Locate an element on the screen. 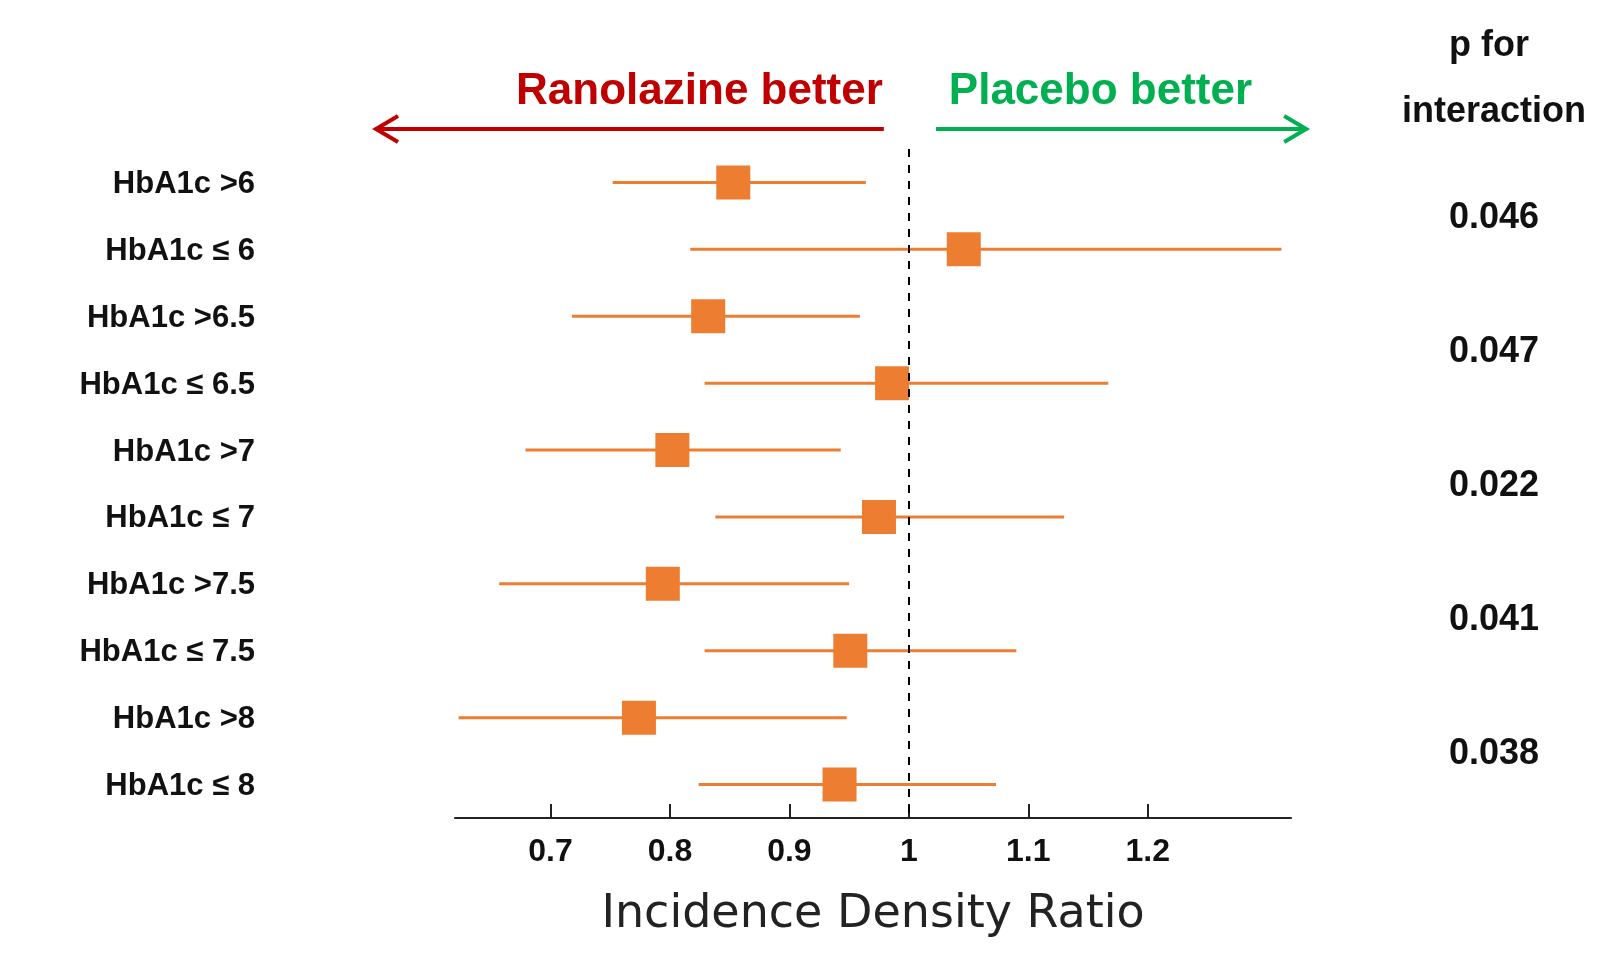 Image resolution: width=1602 pixels, height=958 pixels. text: 0.041 is located at coordinates (1494, 617).